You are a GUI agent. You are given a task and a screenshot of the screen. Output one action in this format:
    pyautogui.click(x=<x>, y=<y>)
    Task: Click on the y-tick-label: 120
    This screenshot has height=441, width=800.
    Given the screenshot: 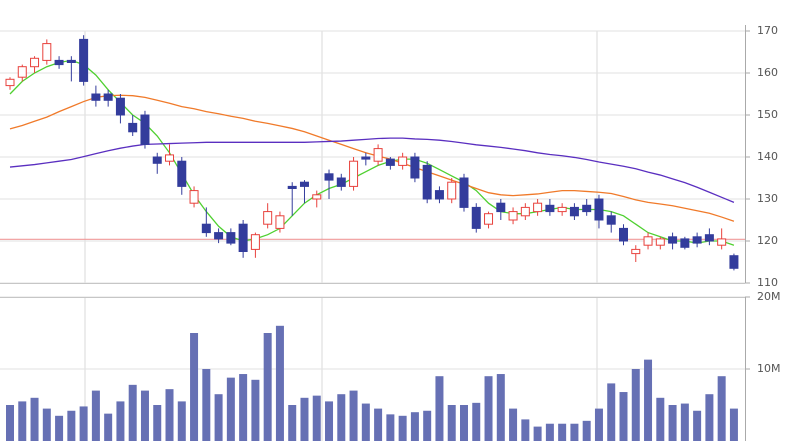 What is the action you would take?
    pyautogui.click(x=767, y=240)
    